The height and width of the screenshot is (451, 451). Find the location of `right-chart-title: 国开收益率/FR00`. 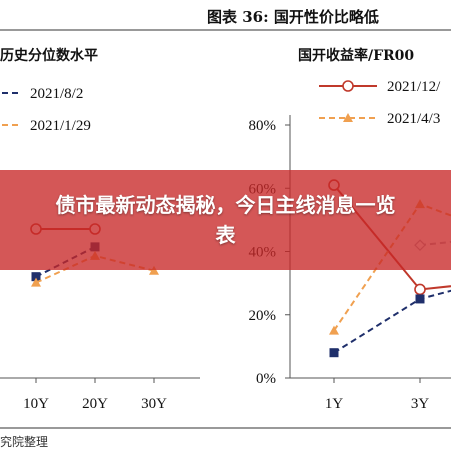

right-chart-title: 国开收益率/FR00 is located at coordinates (356, 55).